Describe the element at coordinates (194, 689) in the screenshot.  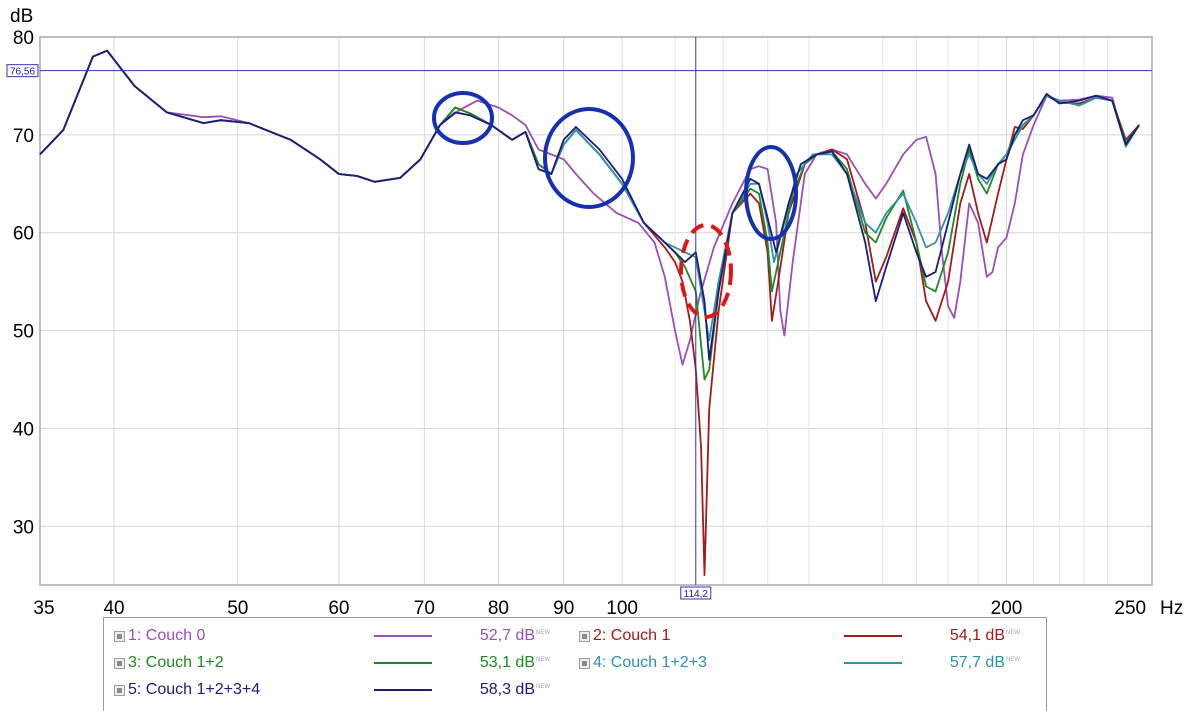
I see `legend-series-name: 5: Couch 1+2+3+4` at that location.